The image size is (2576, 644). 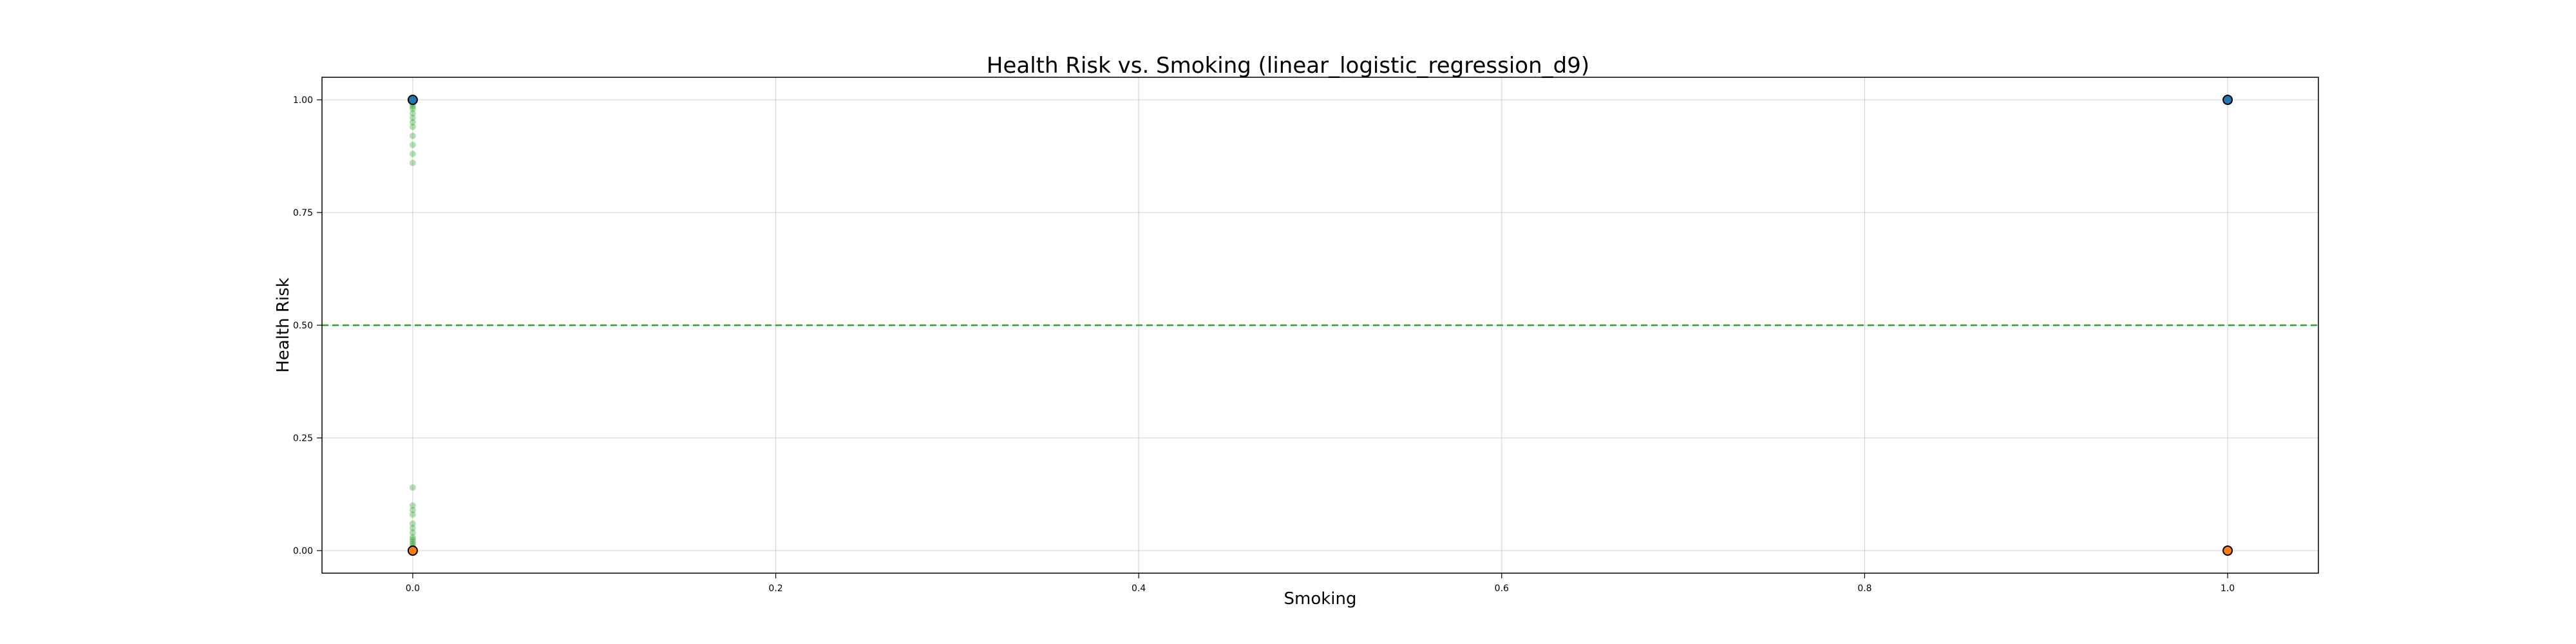 What do you see at coordinates (1319, 599) in the screenshot?
I see `x-axis-label: Smoking` at bounding box center [1319, 599].